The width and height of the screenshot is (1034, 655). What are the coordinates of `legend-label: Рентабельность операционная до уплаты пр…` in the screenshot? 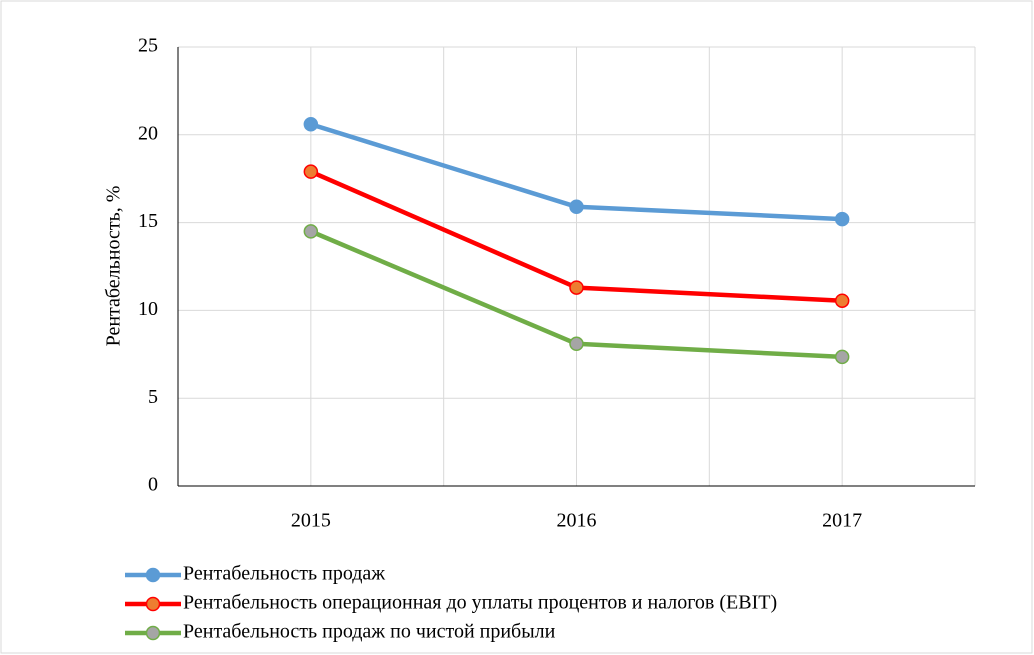 It's located at (480, 603).